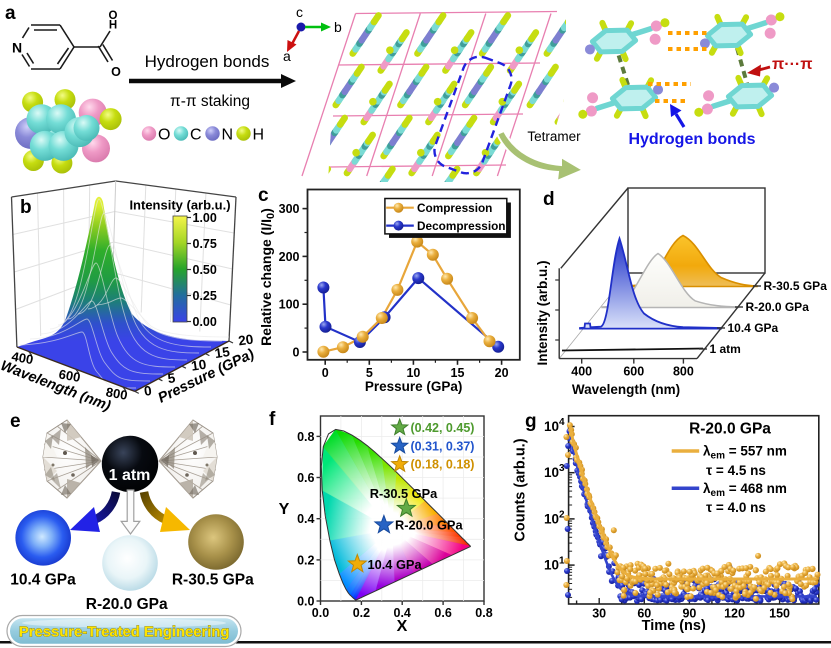  I want to click on svg-text: 100, so click(289, 305).